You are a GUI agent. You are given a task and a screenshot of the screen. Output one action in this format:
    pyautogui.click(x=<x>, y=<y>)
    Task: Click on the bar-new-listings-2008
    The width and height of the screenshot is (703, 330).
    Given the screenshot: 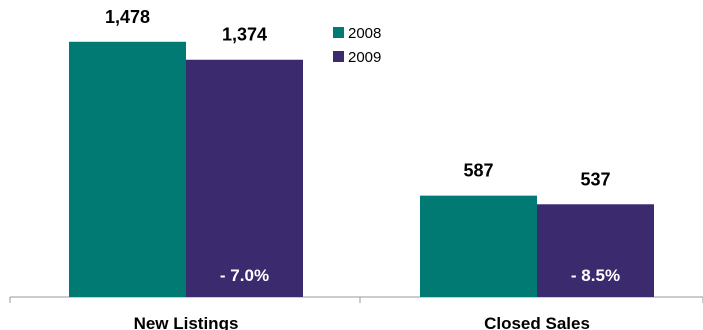 What is the action you would take?
    pyautogui.click(x=127, y=169)
    